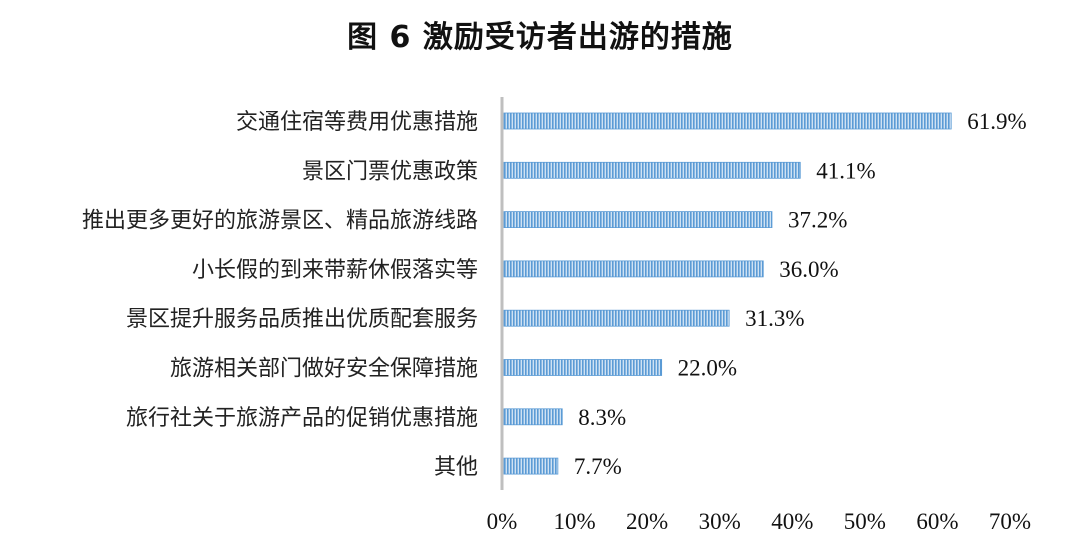 This screenshot has height=558, width=1080. What do you see at coordinates (647, 521) in the screenshot?
I see `x-tick-label: 20%` at bounding box center [647, 521].